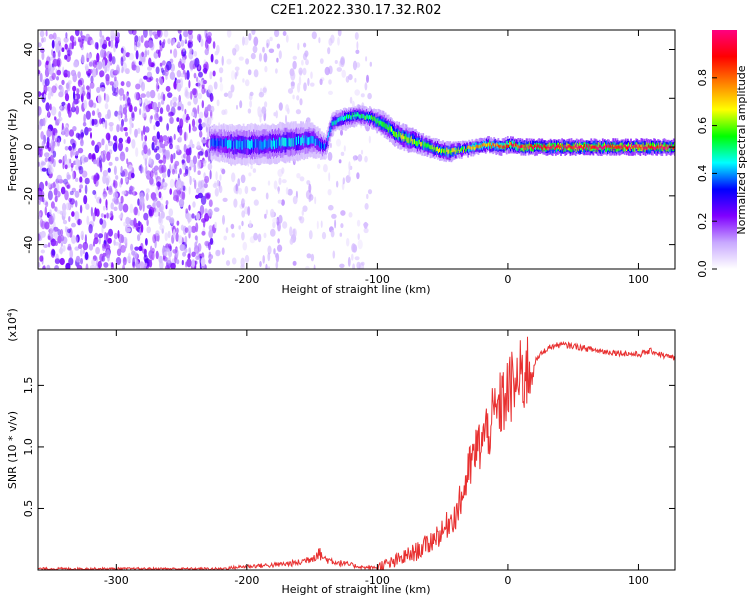 This screenshot has width=750, height=600. I want to click on colorbar-tick-label: 0.4, so click(702, 174).